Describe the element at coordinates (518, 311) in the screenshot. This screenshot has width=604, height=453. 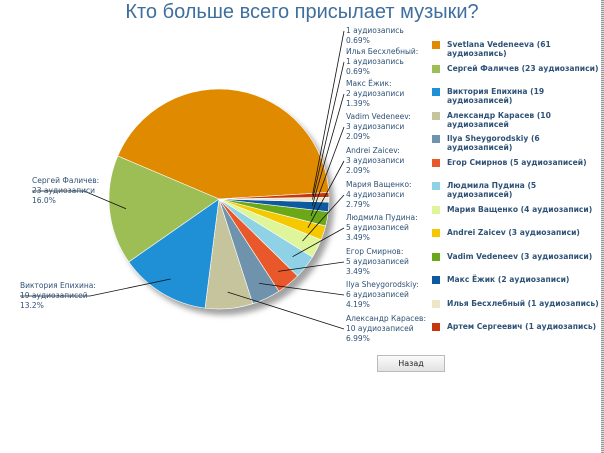
I see `legend-item: Илья Бесхлебный (1 аудиозапись)` at that location.